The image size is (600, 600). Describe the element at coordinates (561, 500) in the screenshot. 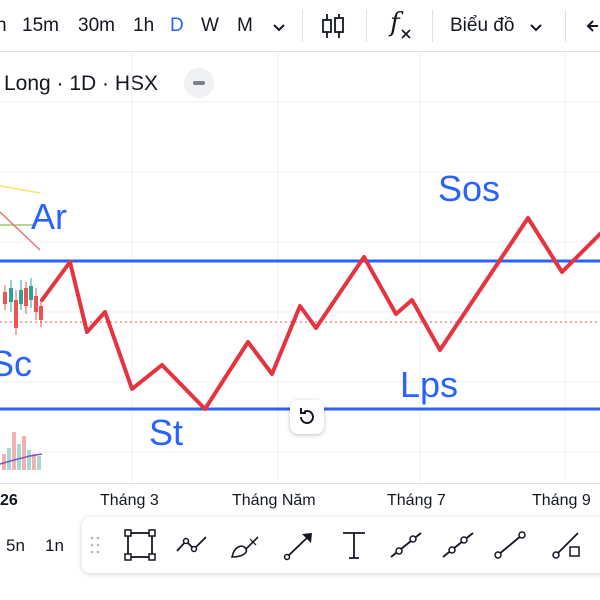

I see `time-axis-label: Tháng 9` at that location.